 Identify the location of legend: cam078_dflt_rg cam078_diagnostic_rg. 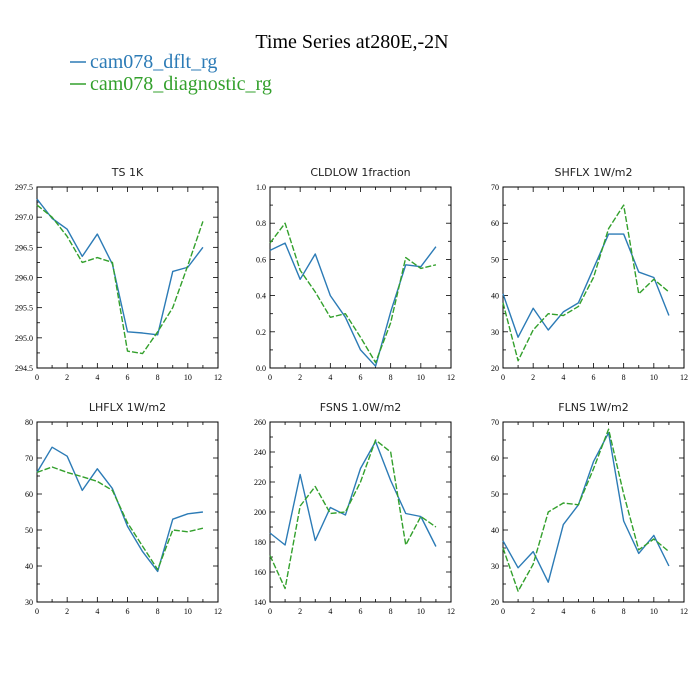
(171, 73).